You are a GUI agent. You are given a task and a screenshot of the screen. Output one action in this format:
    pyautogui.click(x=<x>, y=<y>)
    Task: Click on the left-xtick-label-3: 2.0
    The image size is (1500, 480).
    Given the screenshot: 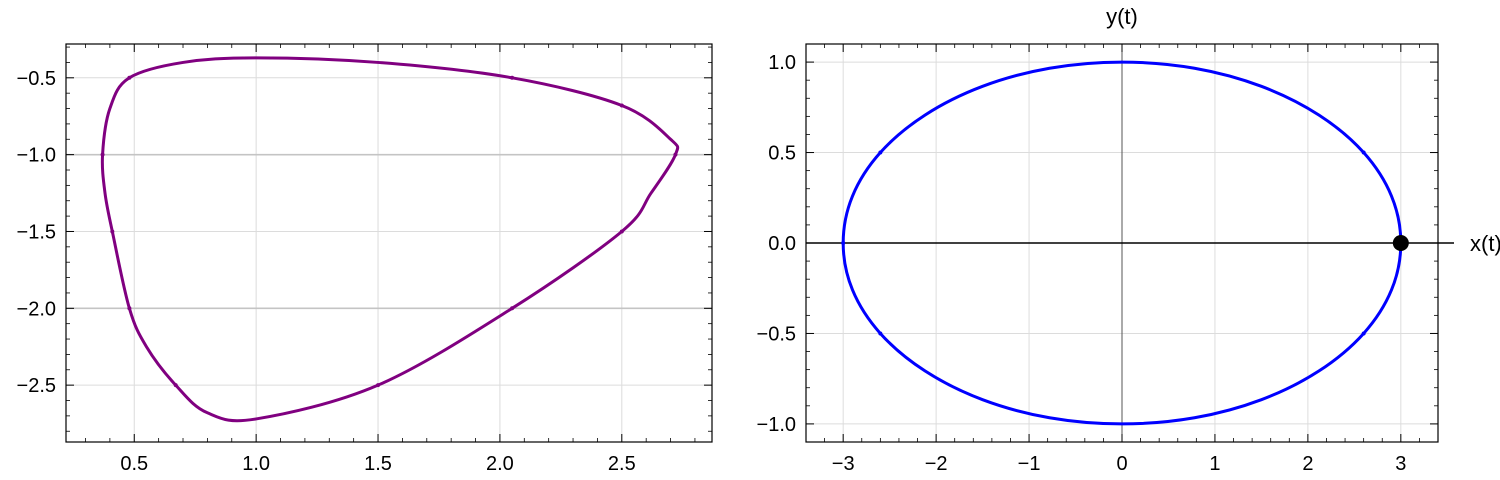 What is the action you would take?
    pyautogui.click(x=500, y=464)
    